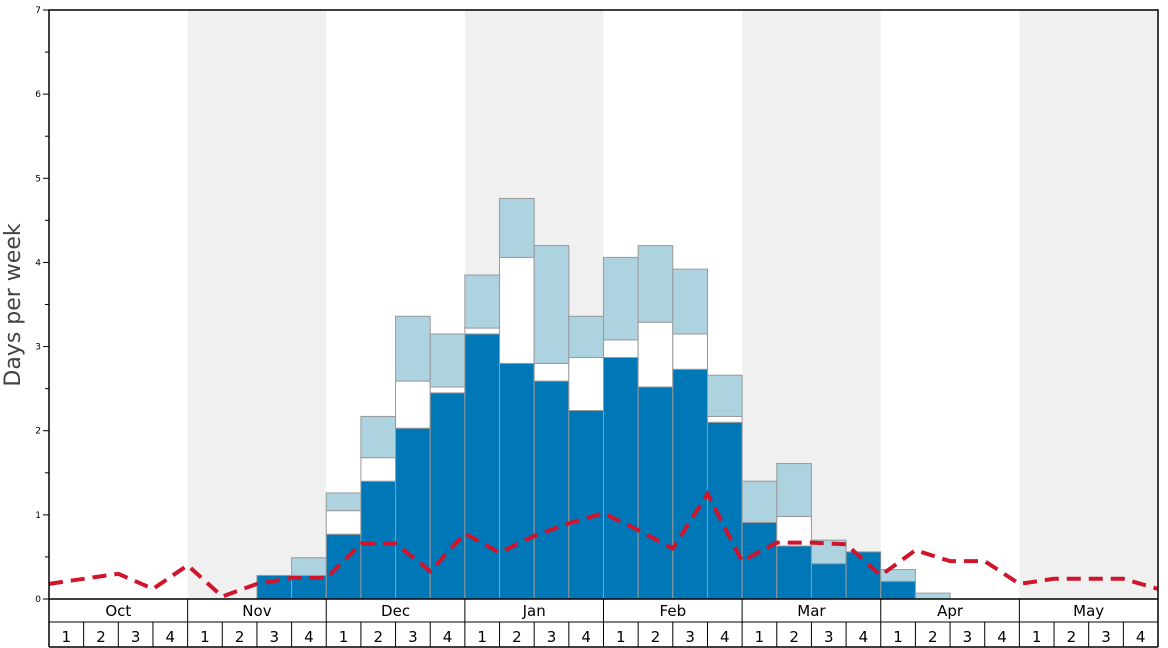 The image size is (1168, 648). What do you see at coordinates (1088, 611) in the screenshot?
I see `month-label: May` at bounding box center [1088, 611].